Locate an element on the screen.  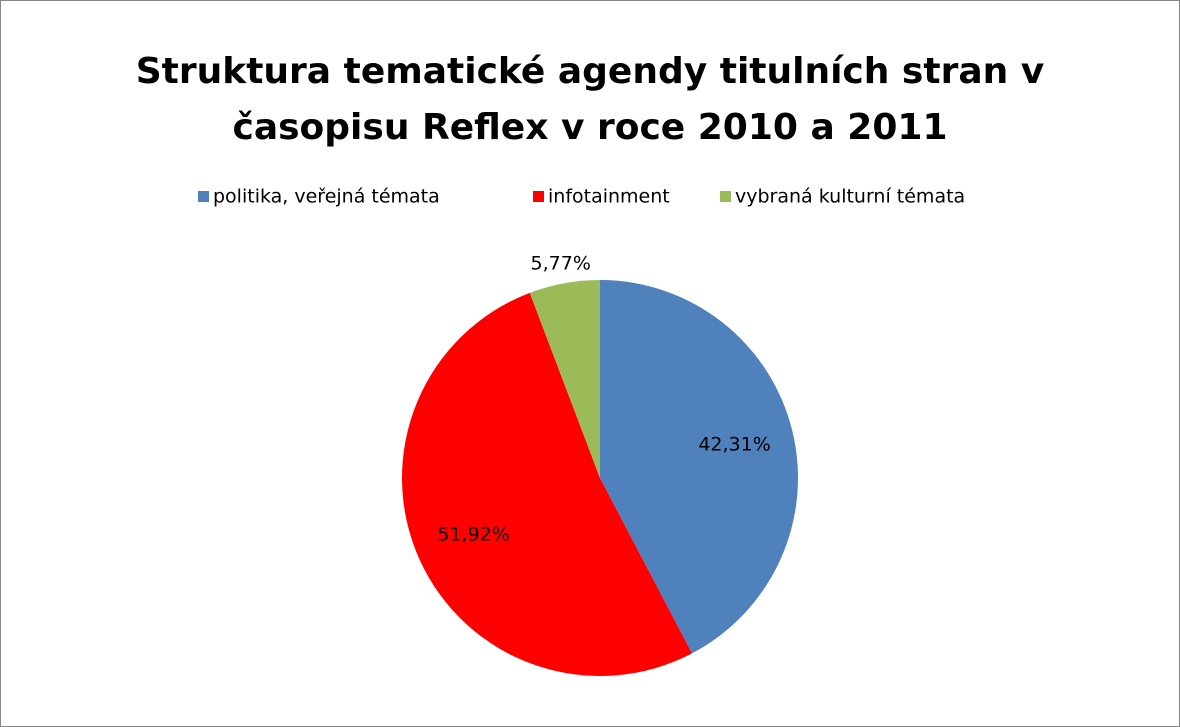
data-label: 42,31% is located at coordinates (734, 444).